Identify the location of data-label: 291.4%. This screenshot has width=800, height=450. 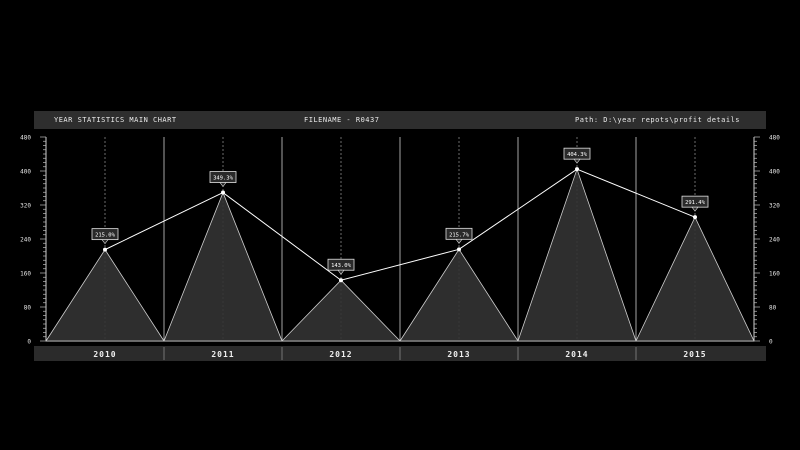
(695, 203).